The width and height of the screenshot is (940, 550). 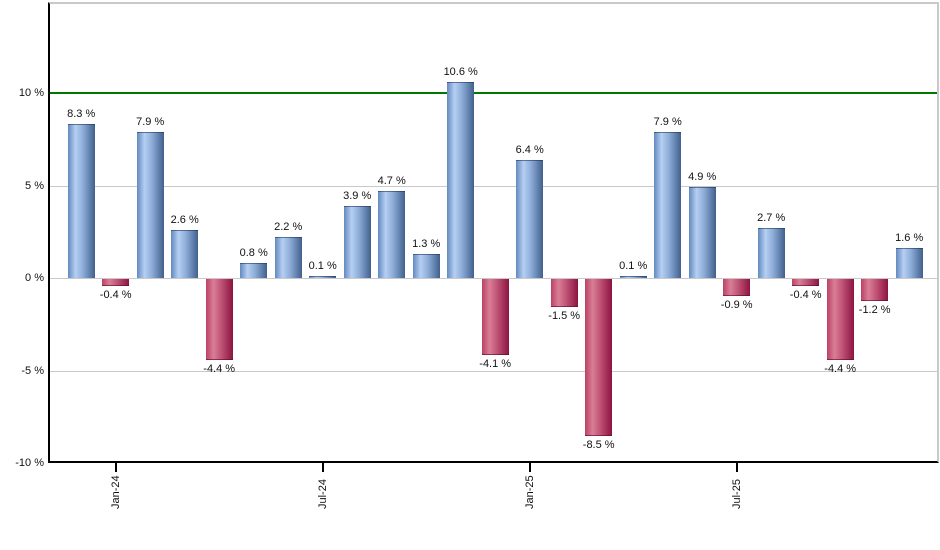 I want to click on x-axis-tick-label: Jan-25, so click(x=529, y=492).